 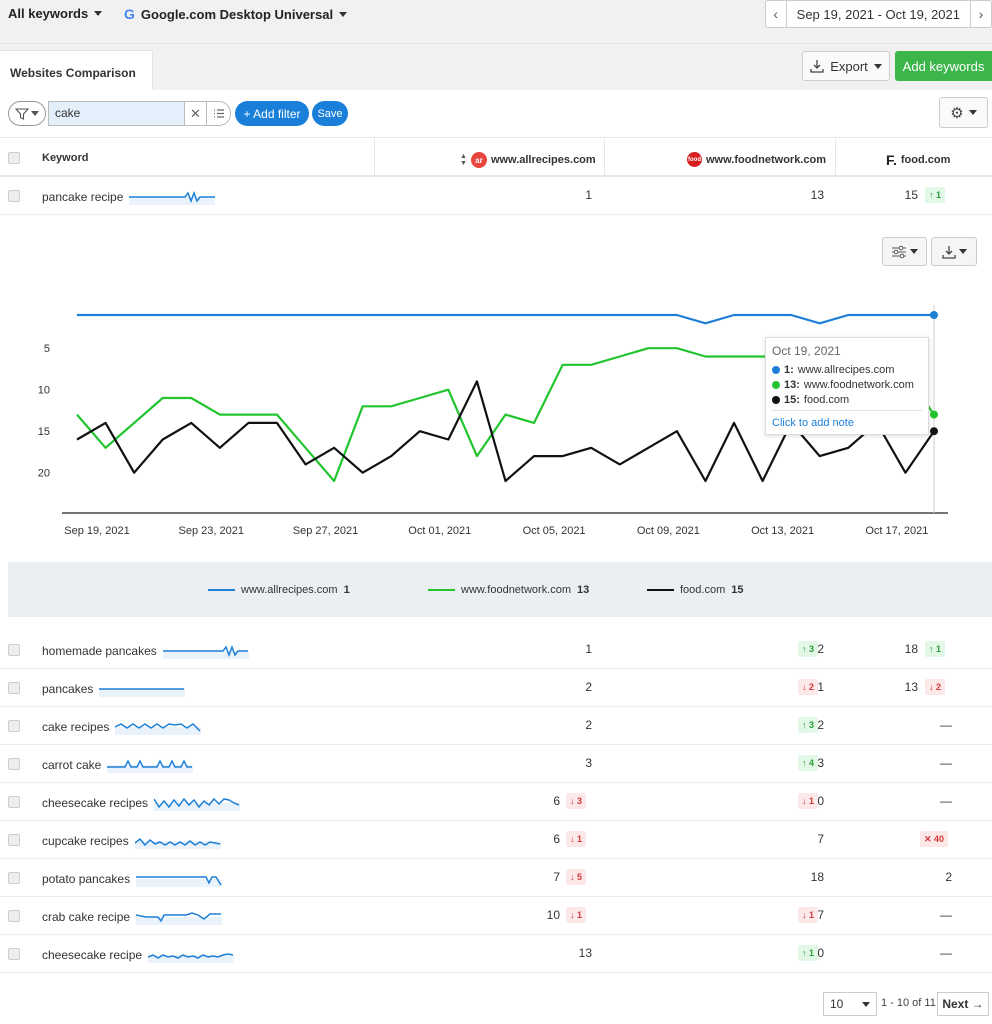 What do you see at coordinates (496, 878) in the screenshot?
I see `table-row: potato pancakes 7 ↓ 5 18 2` at bounding box center [496, 878].